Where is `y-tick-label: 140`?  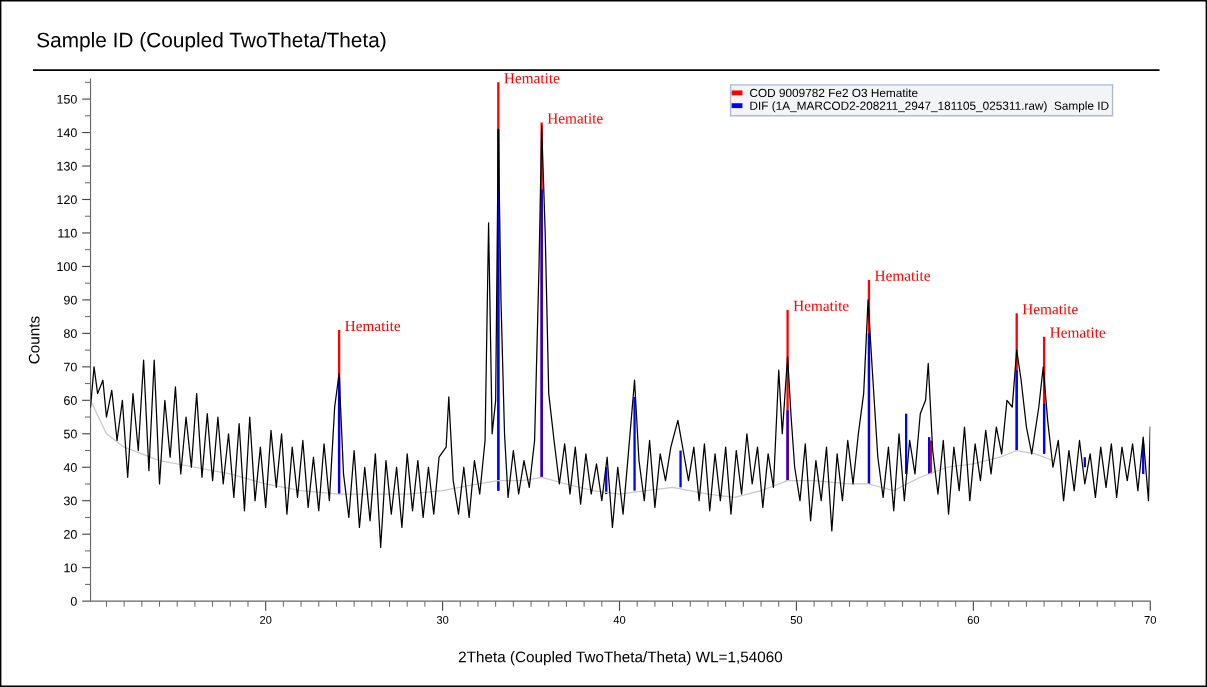 y-tick-label: 140 is located at coordinates (67, 133).